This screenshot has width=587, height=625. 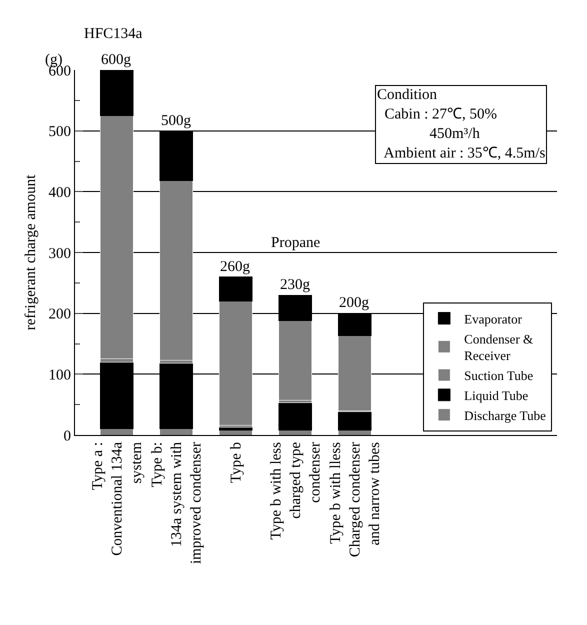 I want to click on total-label: 500g, so click(x=176, y=121).